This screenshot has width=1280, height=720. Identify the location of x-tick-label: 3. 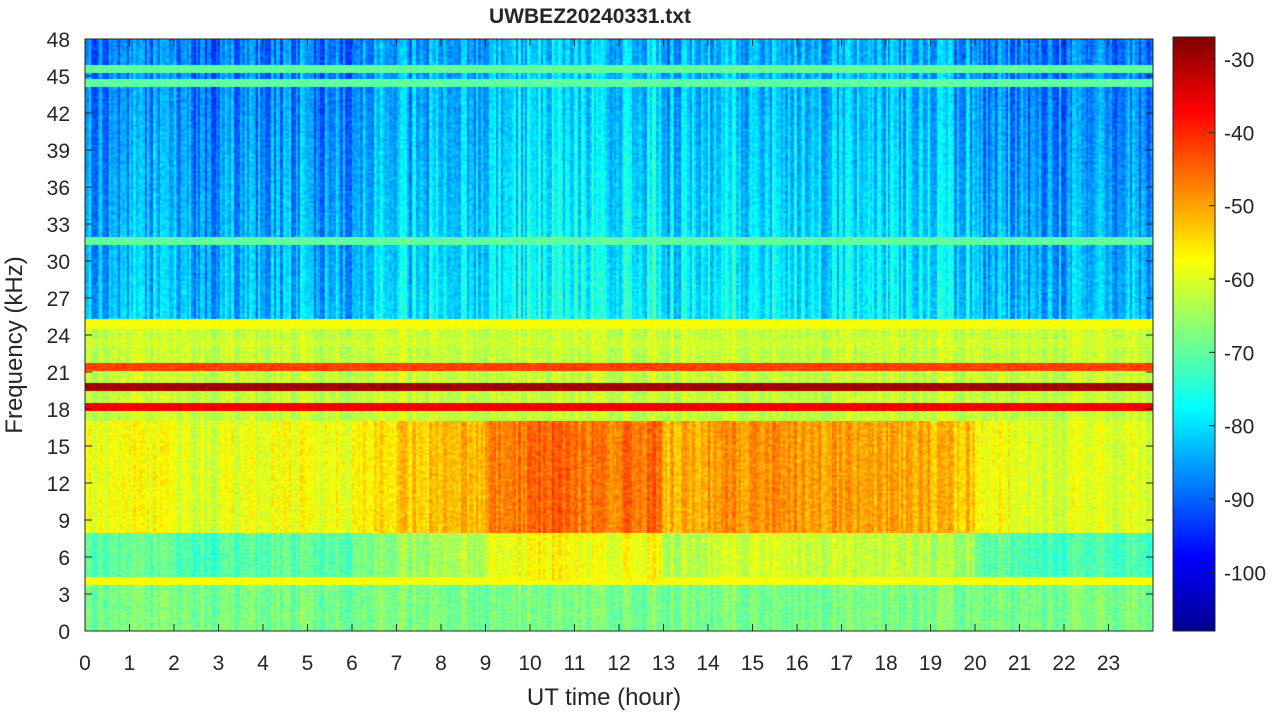
(219, 663).